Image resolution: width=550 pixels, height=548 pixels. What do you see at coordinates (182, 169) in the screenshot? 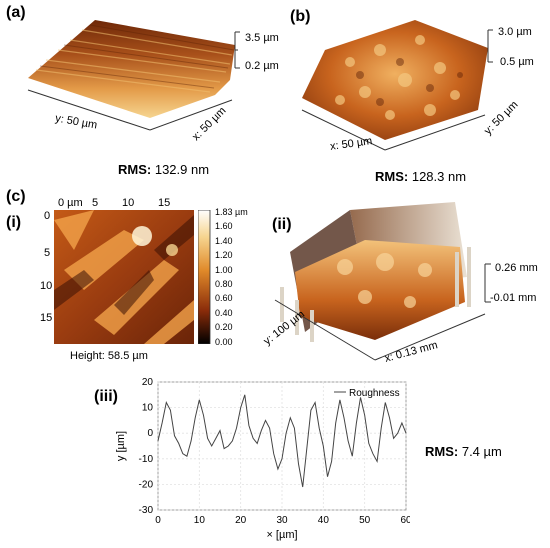
I see `rms-value-a: 132.9 nm` at bounding box center [182, 169].